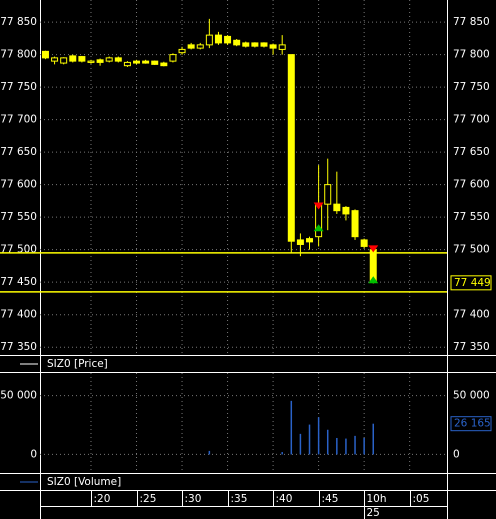  I want to click on last-price-box, so click(471, 283).